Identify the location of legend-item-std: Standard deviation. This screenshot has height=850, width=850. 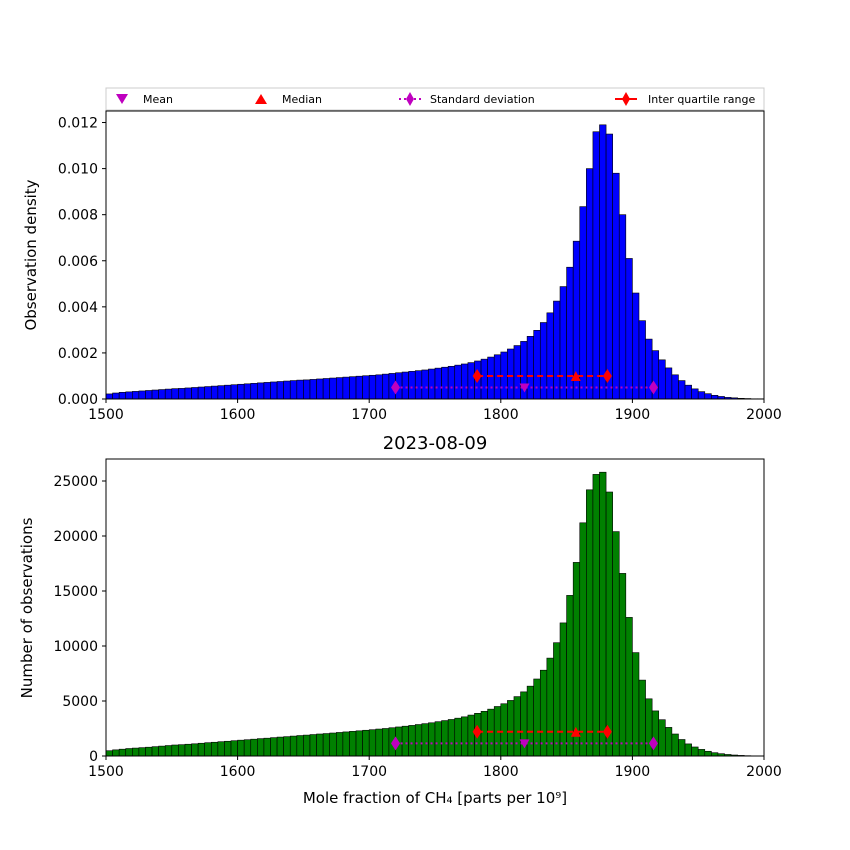
(467, 99).